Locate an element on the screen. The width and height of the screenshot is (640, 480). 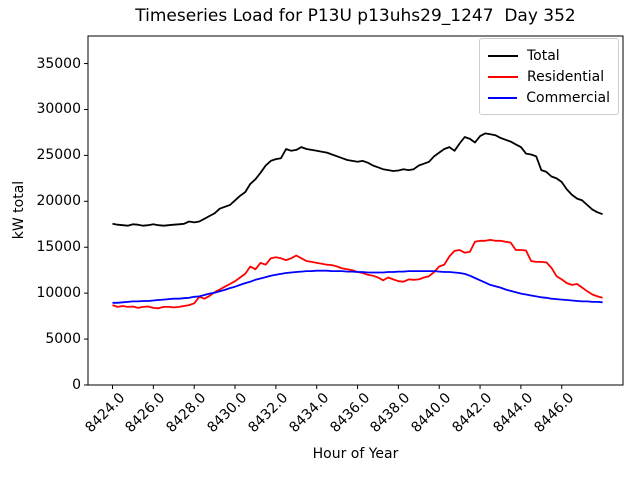
legend-item-commercial: Commercial is located at coordinates (549, 97).